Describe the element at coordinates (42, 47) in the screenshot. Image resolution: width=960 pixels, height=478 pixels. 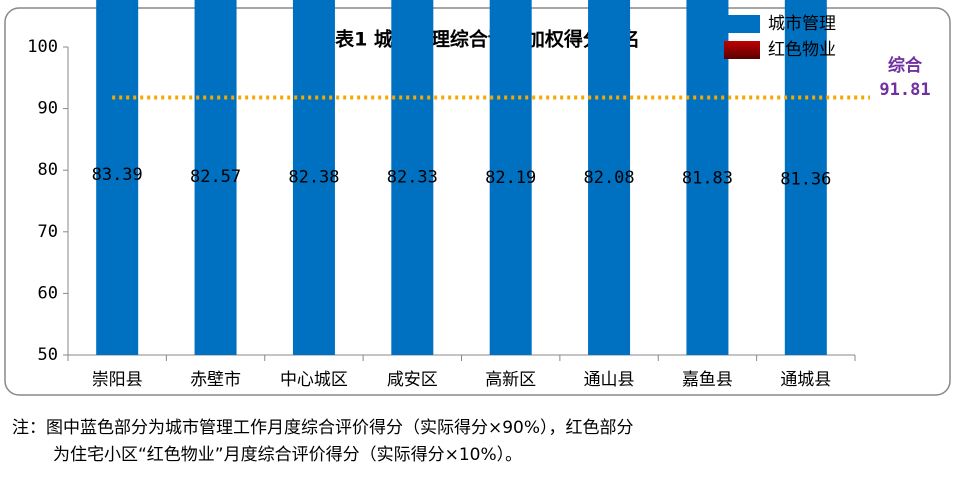
I see `y-tick-label: 100` at that location.